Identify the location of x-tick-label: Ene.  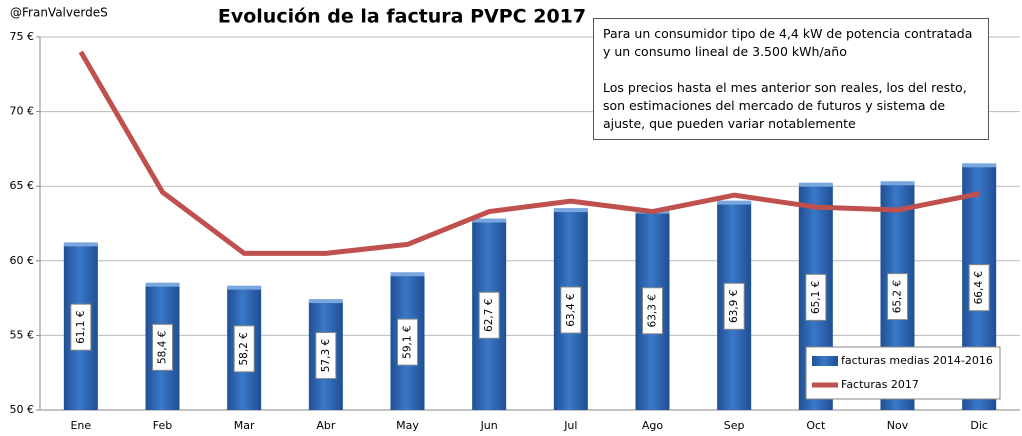
(80, 425).